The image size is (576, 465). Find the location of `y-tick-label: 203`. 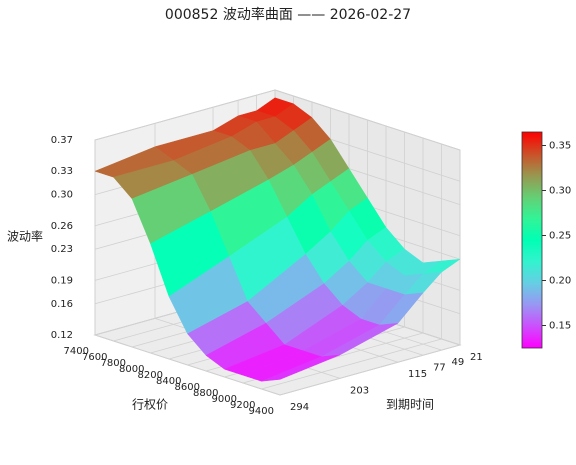

y-tick-label: 203 is located at coordinates (359, 390).